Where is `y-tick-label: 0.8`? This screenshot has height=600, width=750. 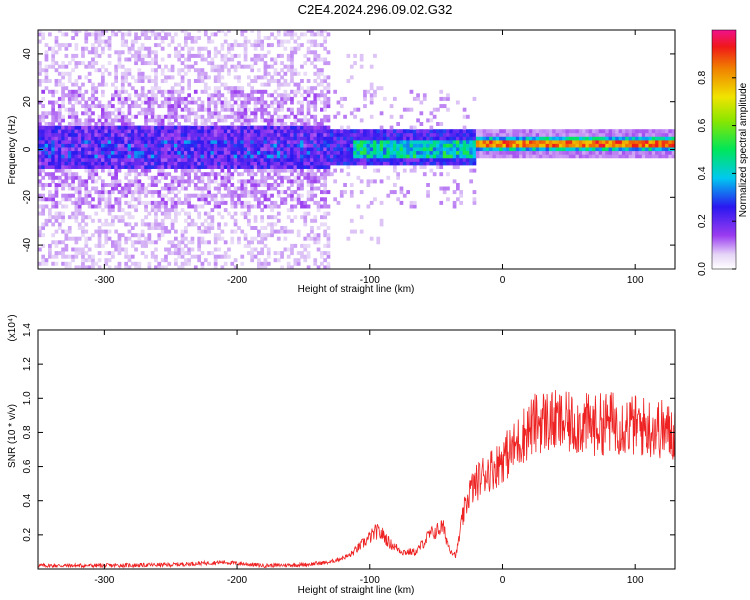
y-tick-label: 0.8 is located at coordinates (27, 432).